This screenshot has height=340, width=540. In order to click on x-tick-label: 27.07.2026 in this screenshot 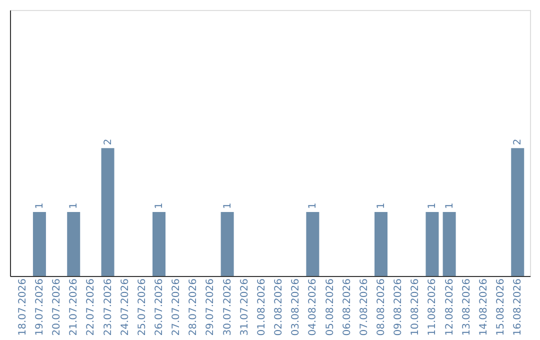, I will do `click(176, 307)`.